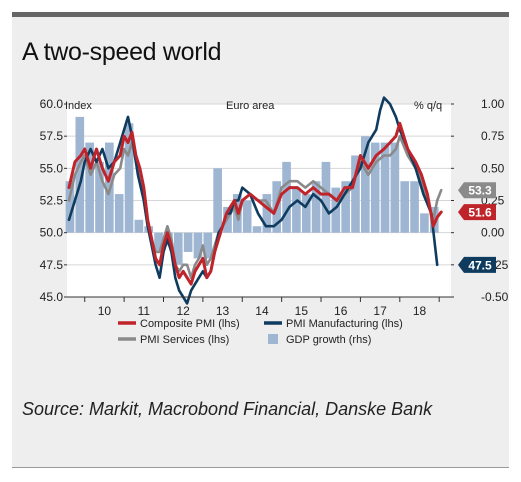 The height and width of the screenshot is (482, 521). Describe the element at coordinates (184, 340) in the screenshot. I see `legend-label: PMI Services (lhs)` at that location.